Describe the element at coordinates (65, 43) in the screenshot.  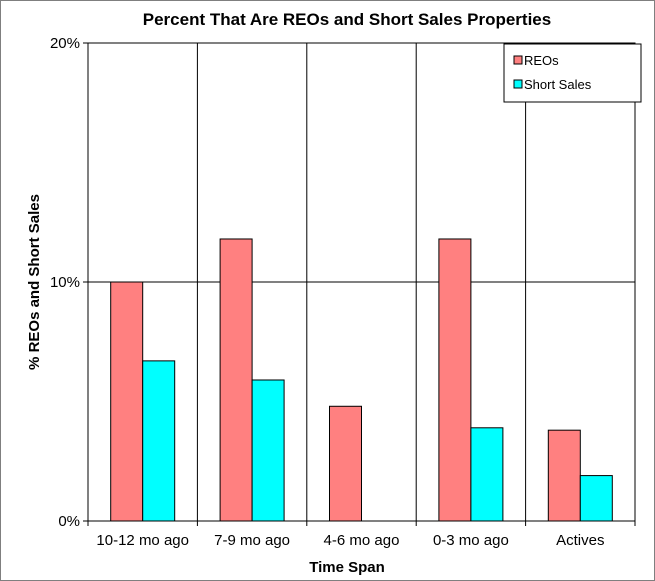
I see `y-tick-label: 20%` at that location.